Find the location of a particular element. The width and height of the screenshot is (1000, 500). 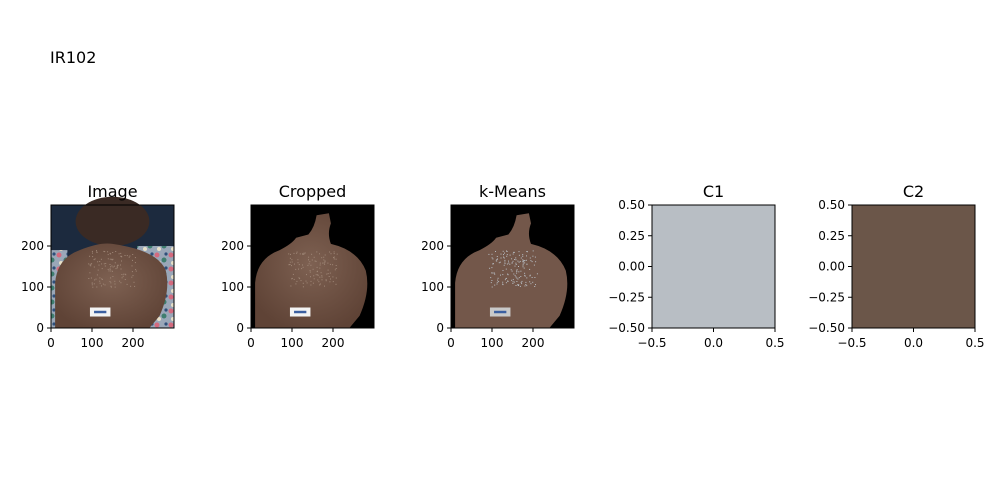

x-tick-label: 200 is located at coordinates (533, 343).